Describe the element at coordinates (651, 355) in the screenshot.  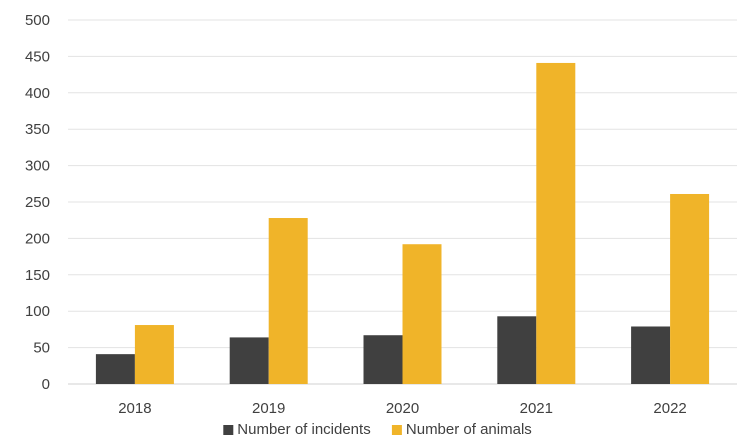
I see `bar-incidents-2022` at that location.